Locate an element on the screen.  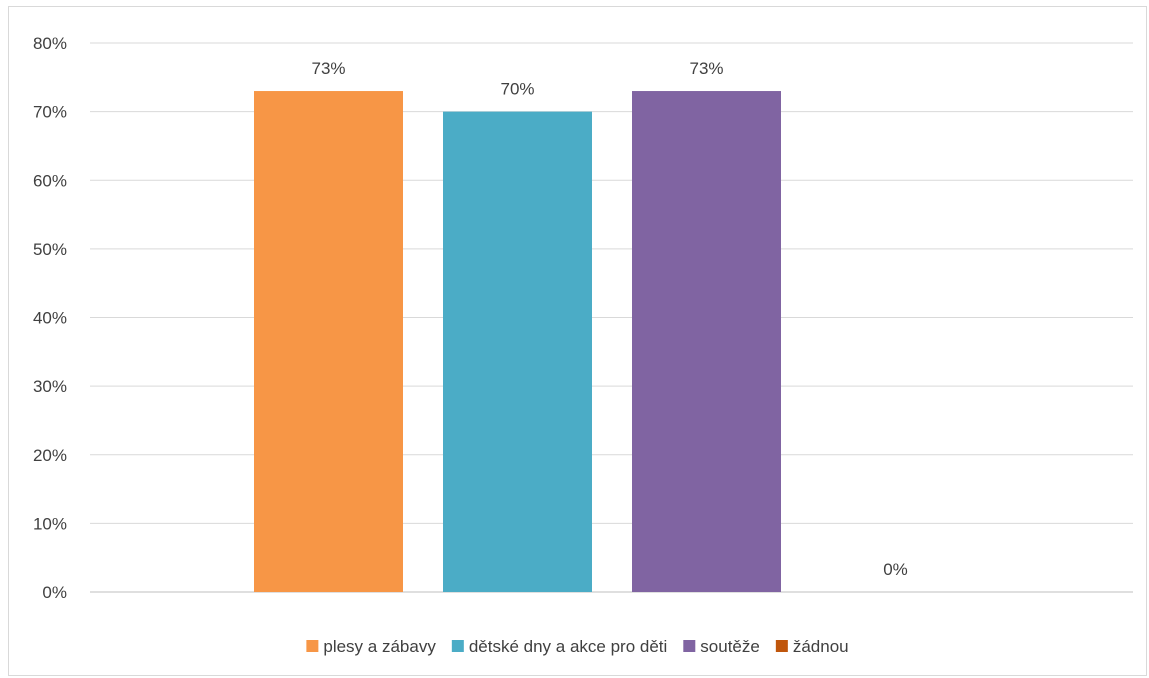
y-tick-label: 20% is located at coordinates (50, 455).